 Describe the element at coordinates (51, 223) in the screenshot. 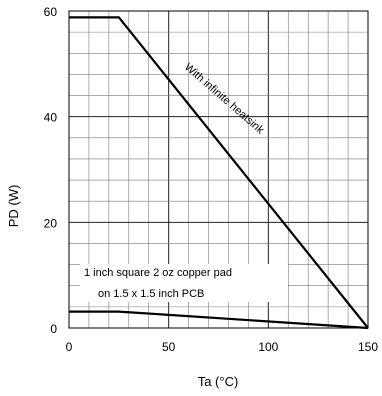

I see `y-tick-label: 20` at that location.